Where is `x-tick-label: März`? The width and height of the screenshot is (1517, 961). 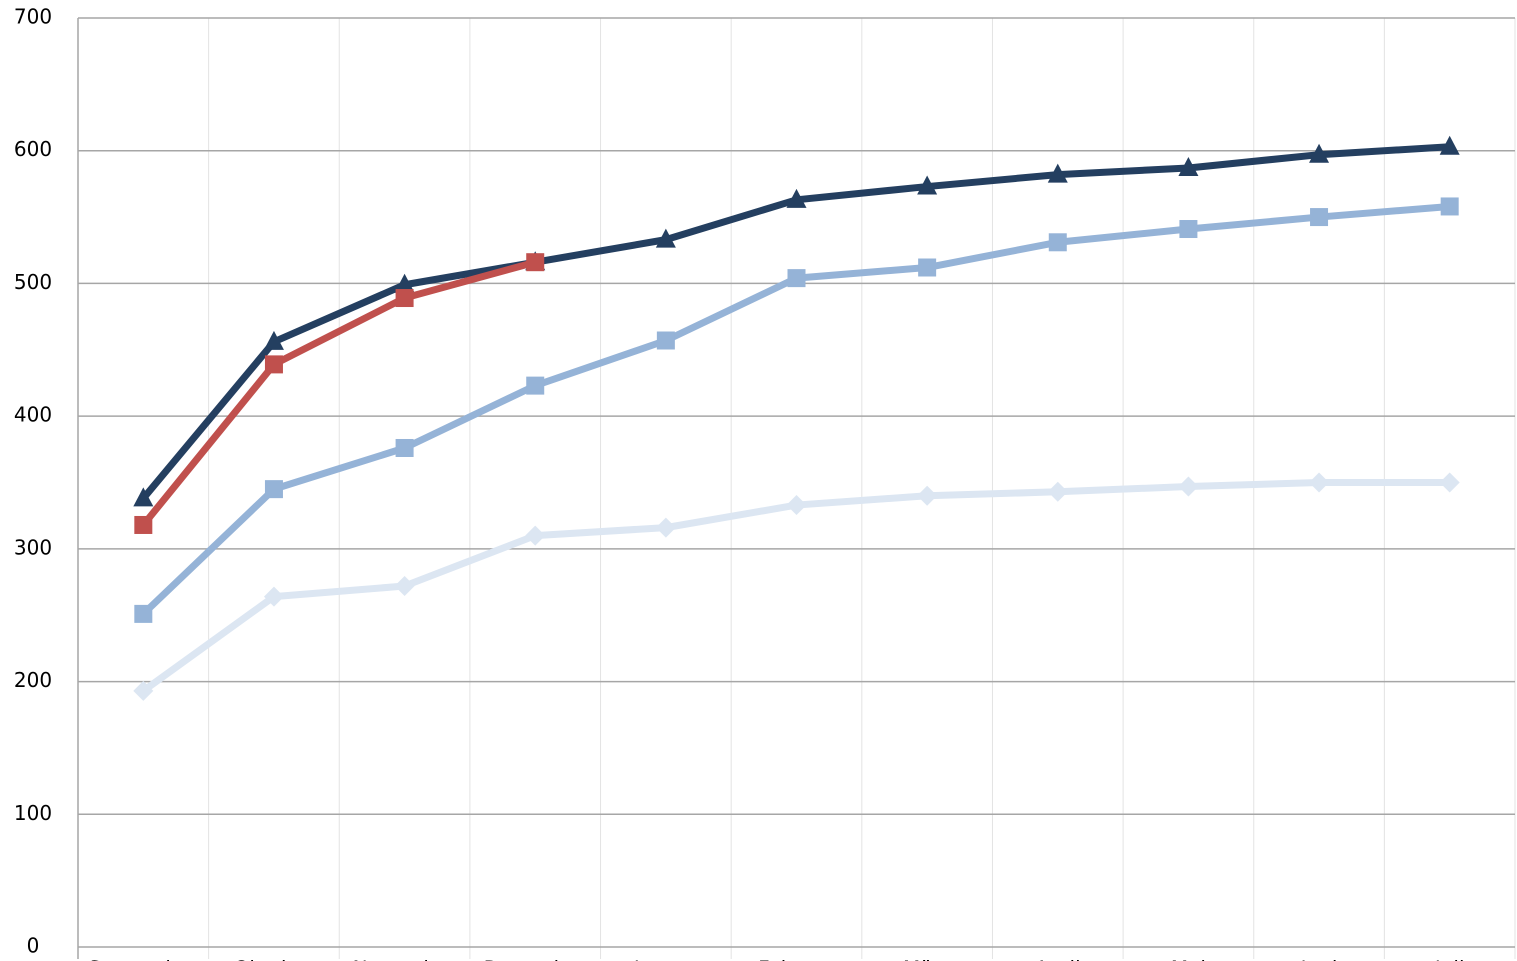 x-tick-label: März is located at coordinates (927, 959).